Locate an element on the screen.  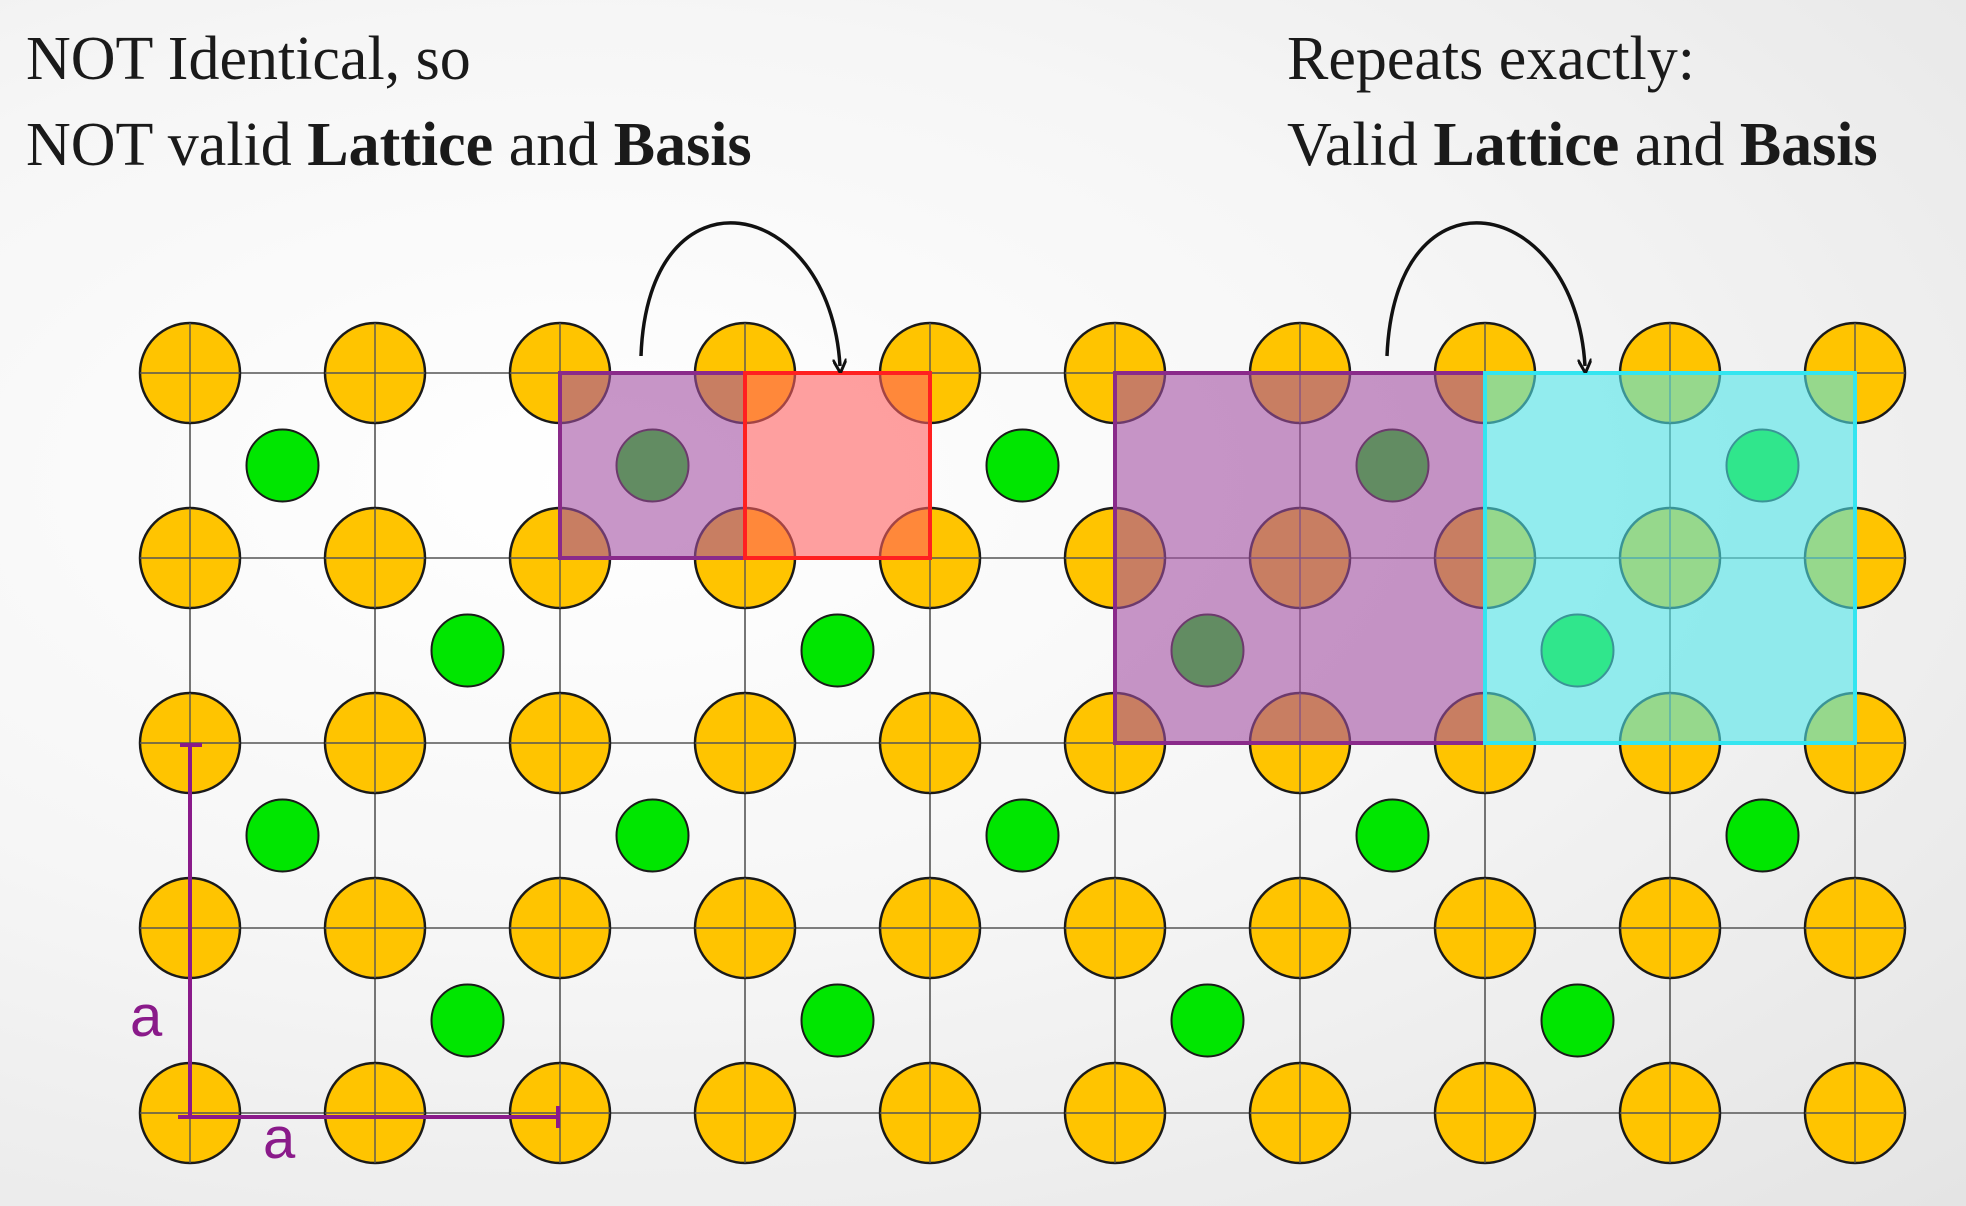
left-caption-prefix: NOT valid is located at coordinates (167, 145).